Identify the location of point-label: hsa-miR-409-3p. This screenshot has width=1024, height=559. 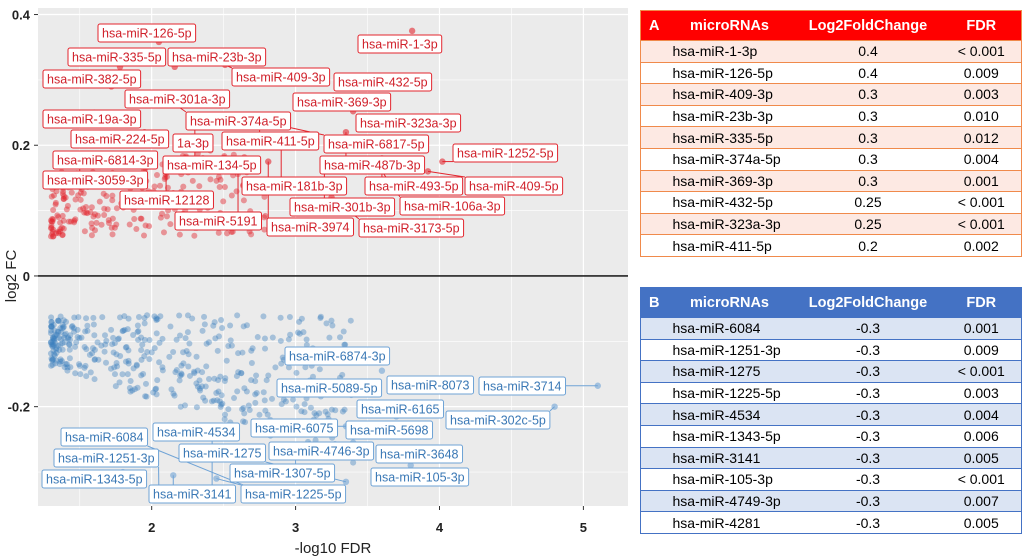
(281, 77).